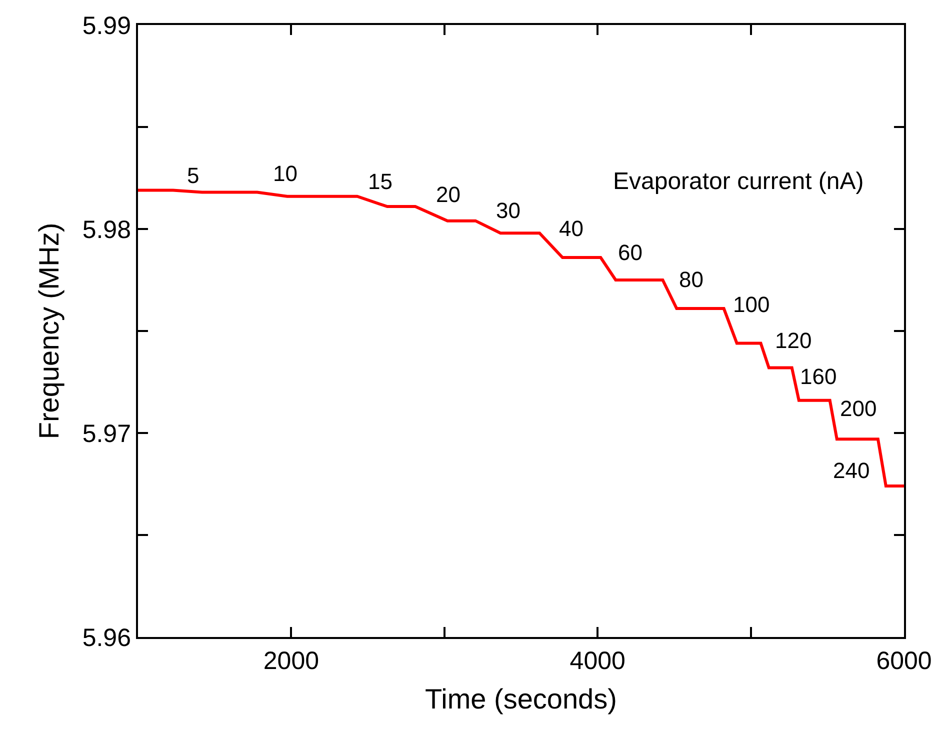  What do you see at coordinates (818, 376) in the screenshot?
I see `annotation: 160` at bounding box center [818, 376].